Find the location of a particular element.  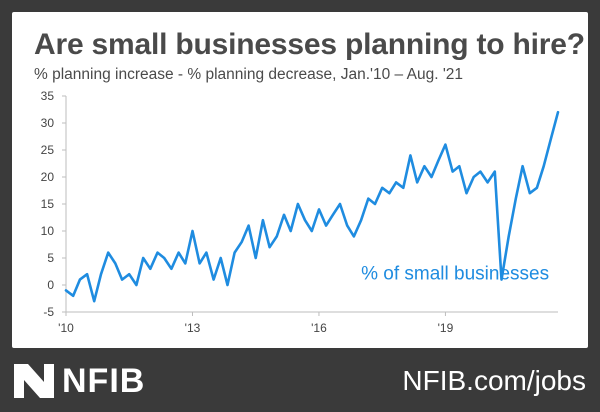

x-tick-label: '19 is located at coordinates (446, 328).